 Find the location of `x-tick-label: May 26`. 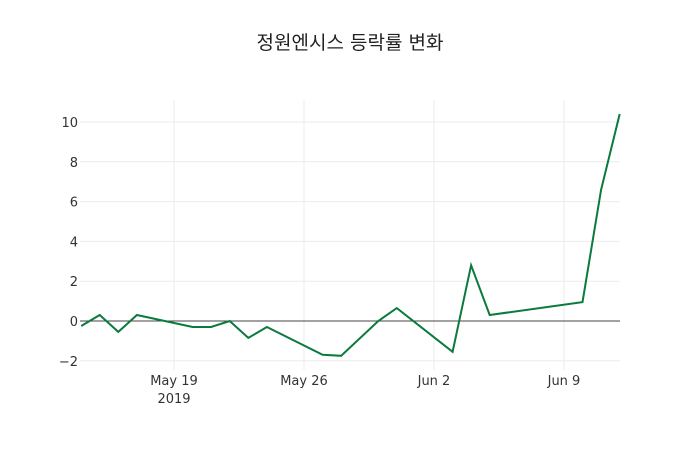

x-tick-label: May 26 is located at coordinates (304, 381).